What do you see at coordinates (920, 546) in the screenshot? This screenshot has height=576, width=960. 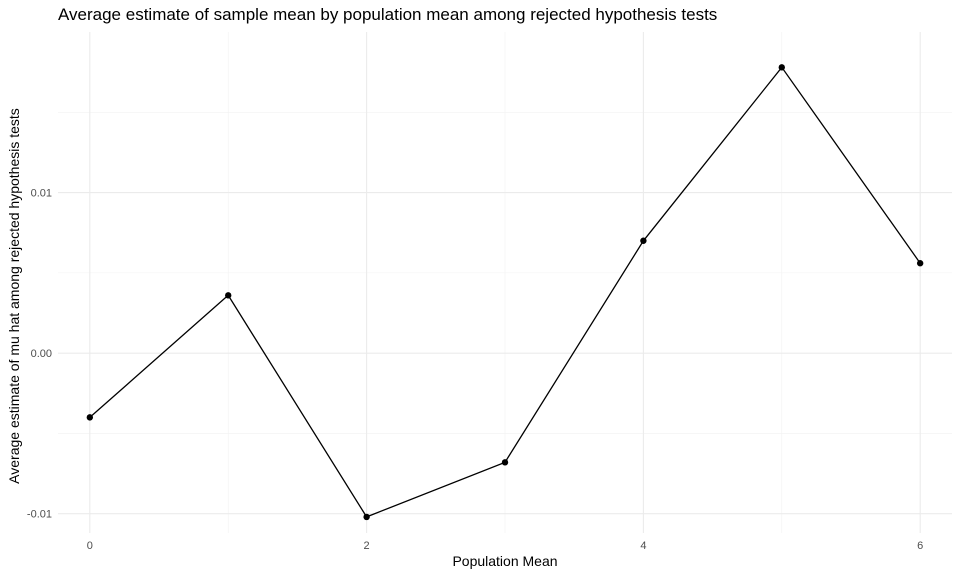 I see `x-tick-label: 6` at bounding box center [920, 546].